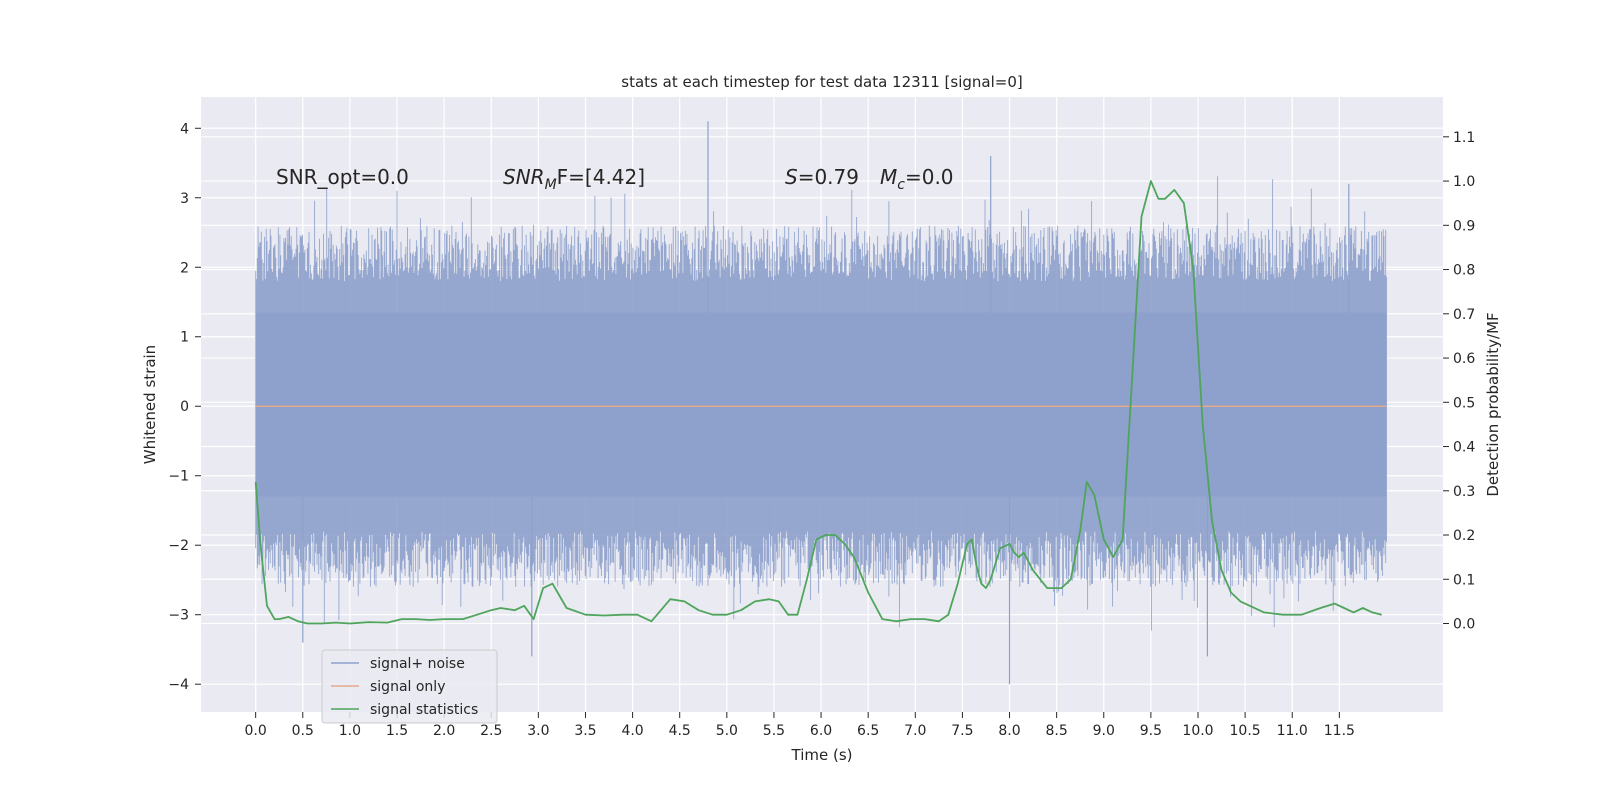  What do you see at coordinates (791, 177) in the screenshot?
I see `s-variable: S` at bounding box center [791, 177].